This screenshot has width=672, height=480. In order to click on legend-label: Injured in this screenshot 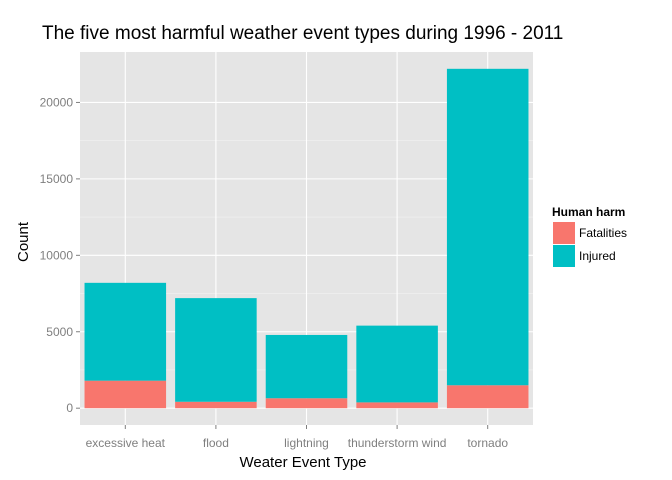, I will do `click(597, 256)`.